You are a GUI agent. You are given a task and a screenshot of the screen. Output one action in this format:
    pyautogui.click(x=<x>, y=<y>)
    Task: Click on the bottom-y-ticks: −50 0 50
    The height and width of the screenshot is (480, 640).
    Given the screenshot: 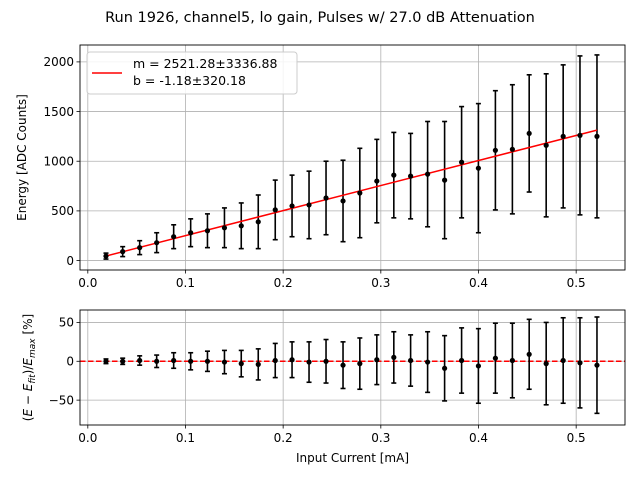 What is the action you would take?
    pyautogui.click(x=64, y=361)
    